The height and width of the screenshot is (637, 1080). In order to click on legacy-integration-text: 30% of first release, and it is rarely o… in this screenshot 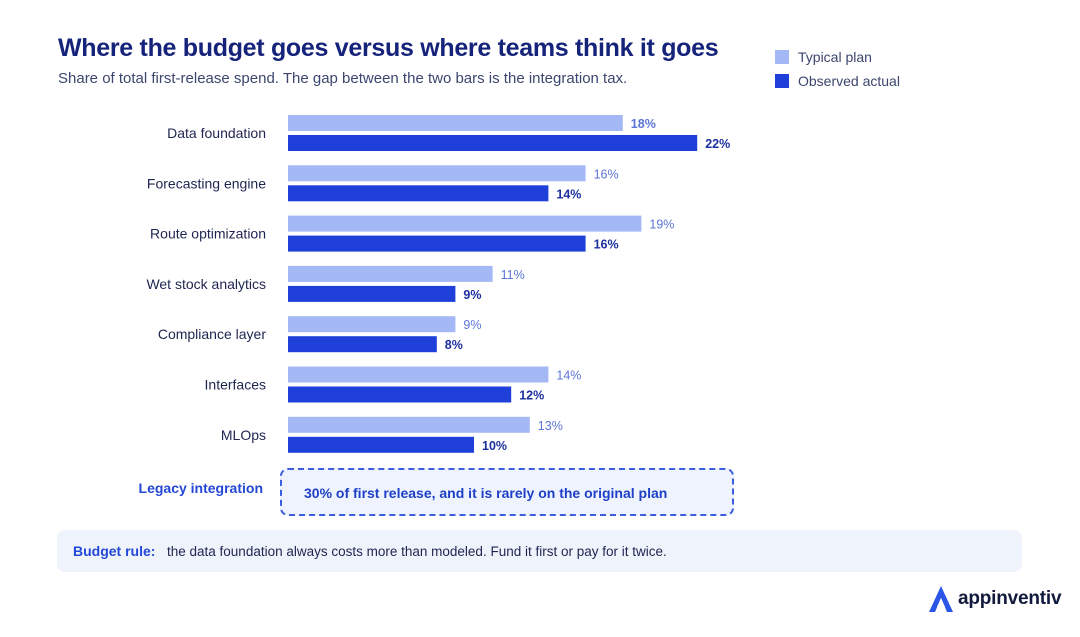, I will do `click(486, 493)`.